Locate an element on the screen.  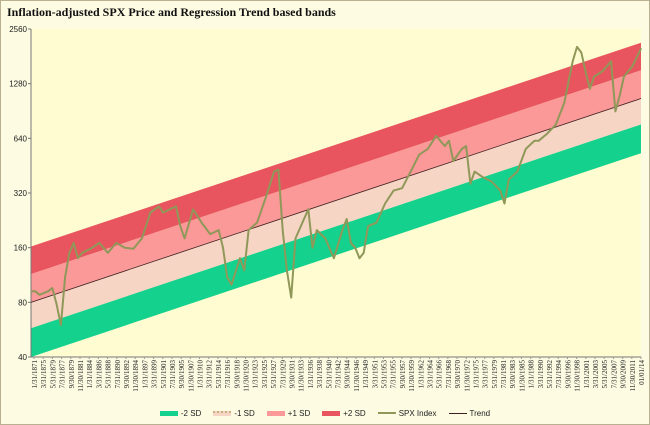
x-tick-label: 3/31/1951 is located at coordinates (375, 374).